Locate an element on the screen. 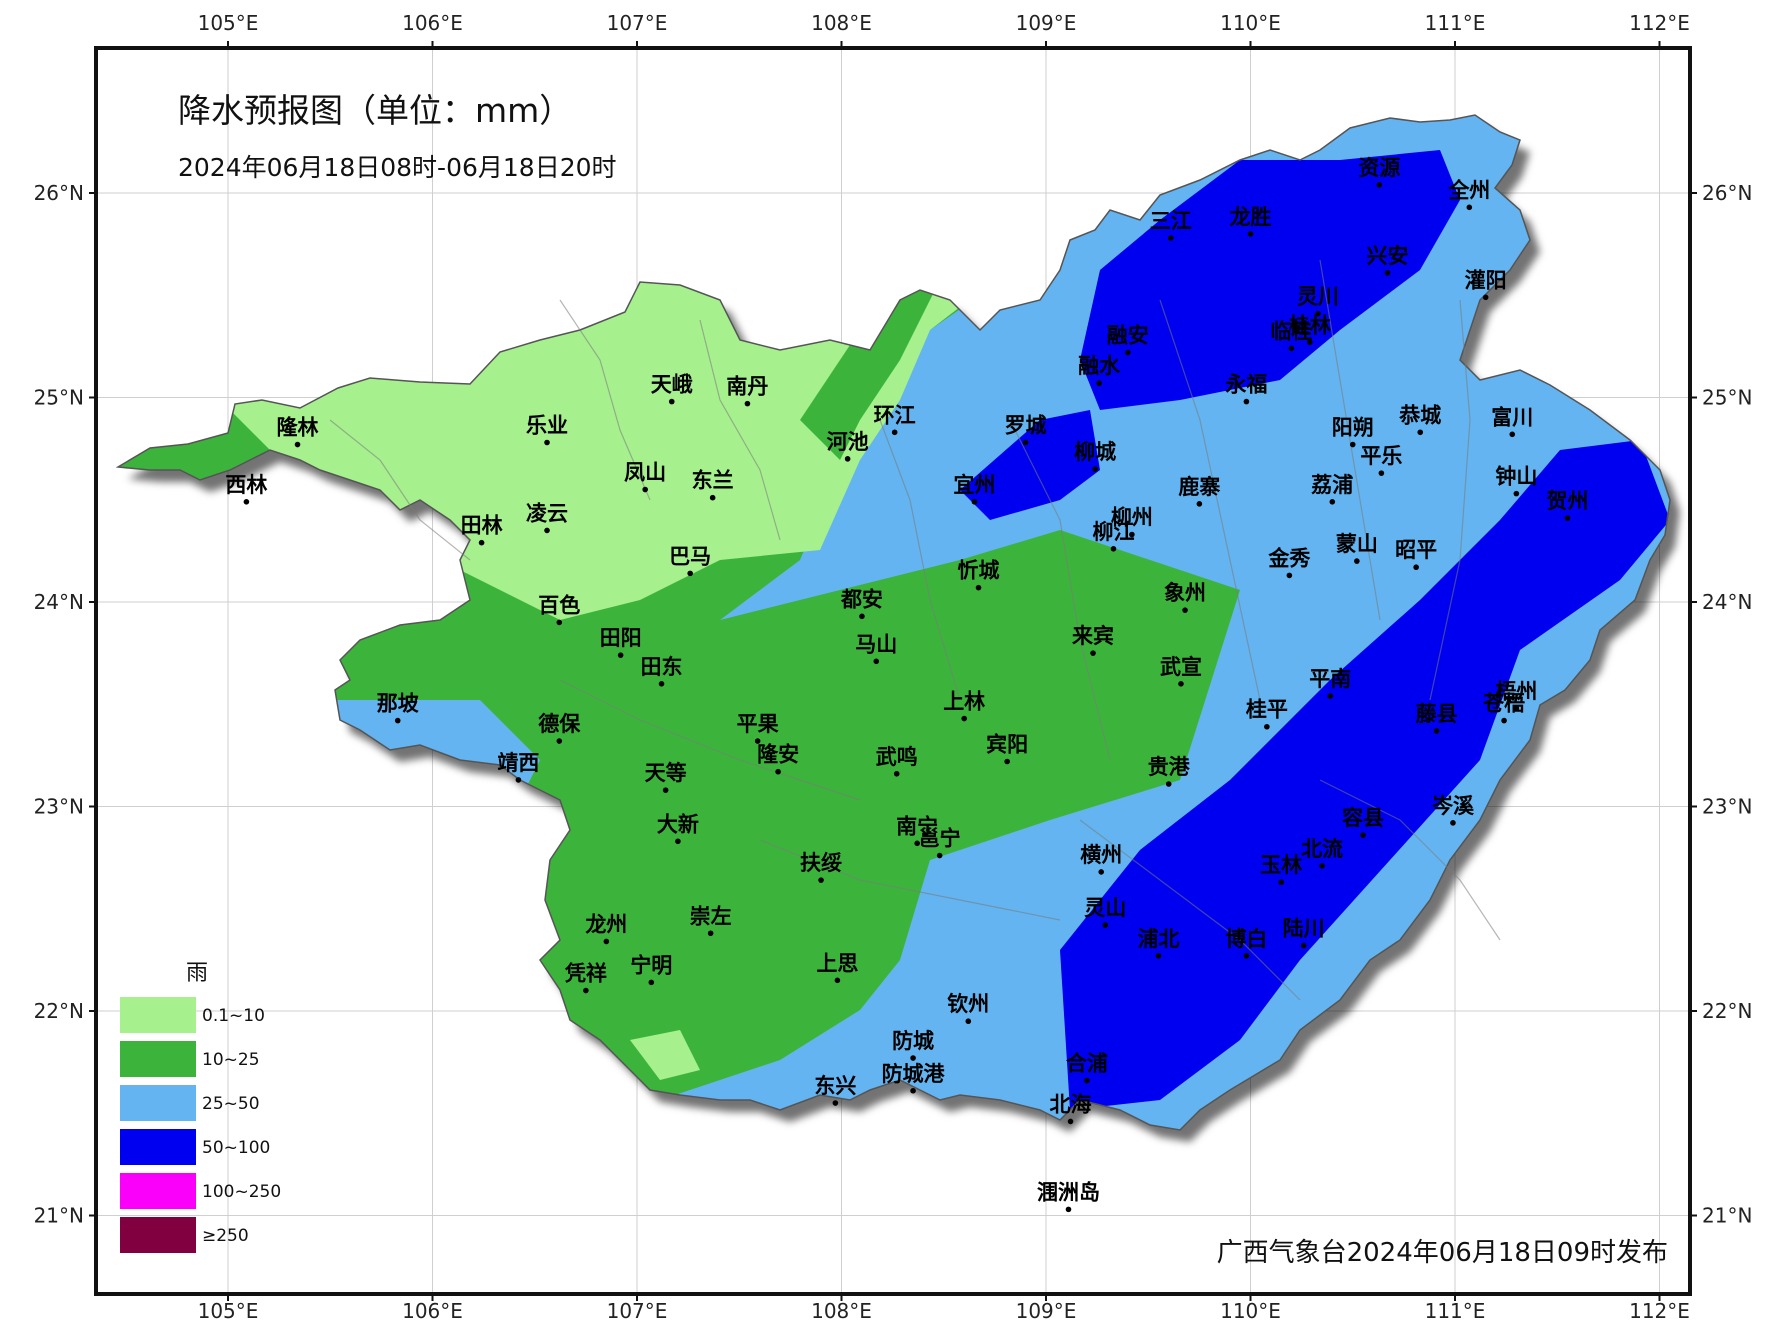 The height and width of the screenshot is (1328, 1772). lat-label-left: 21°N is located at coordinates (59, 1216).